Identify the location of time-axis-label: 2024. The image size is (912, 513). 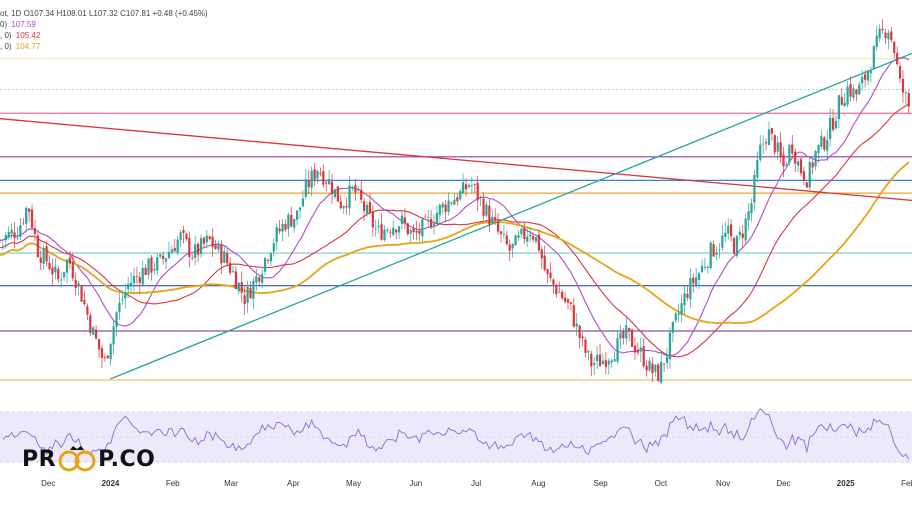
(111, 483).